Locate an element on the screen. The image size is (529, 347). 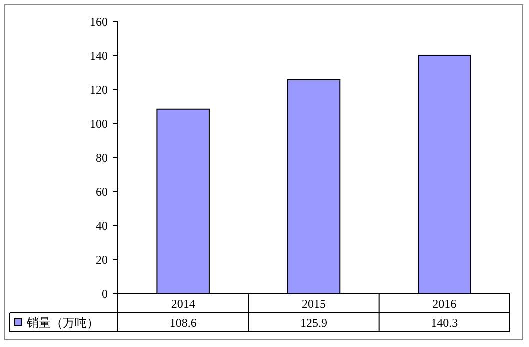
y-tick-label: 160 is located at coordinates (99, 22).